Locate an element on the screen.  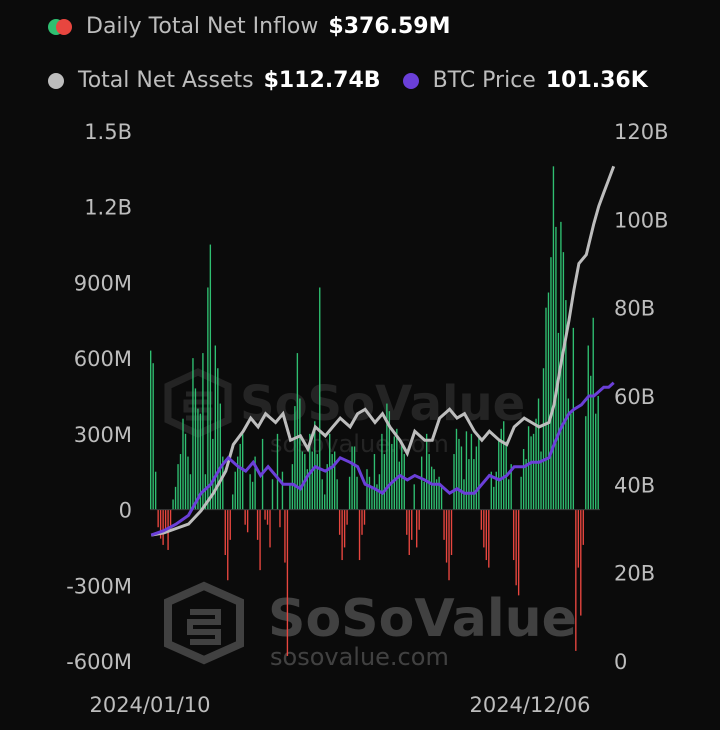
assets-legend-dot-icon is located at coordinates (56, 80).